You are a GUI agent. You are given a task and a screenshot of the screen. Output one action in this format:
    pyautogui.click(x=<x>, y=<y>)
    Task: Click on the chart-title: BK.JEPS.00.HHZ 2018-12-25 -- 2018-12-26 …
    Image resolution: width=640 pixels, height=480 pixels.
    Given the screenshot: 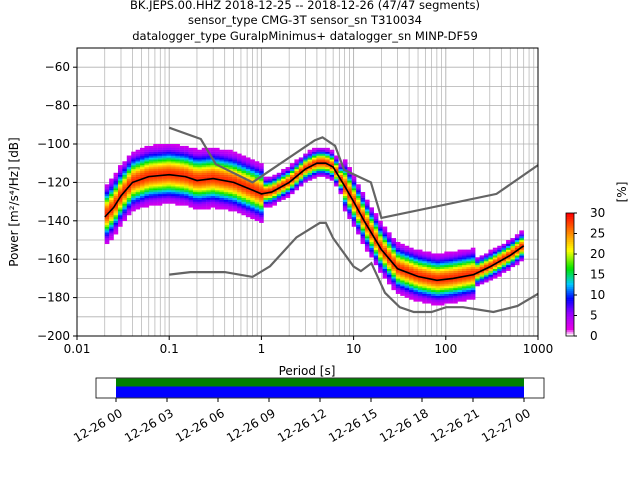 What is the action you would take?
    pyautogui.click(x=305, y=21)
    